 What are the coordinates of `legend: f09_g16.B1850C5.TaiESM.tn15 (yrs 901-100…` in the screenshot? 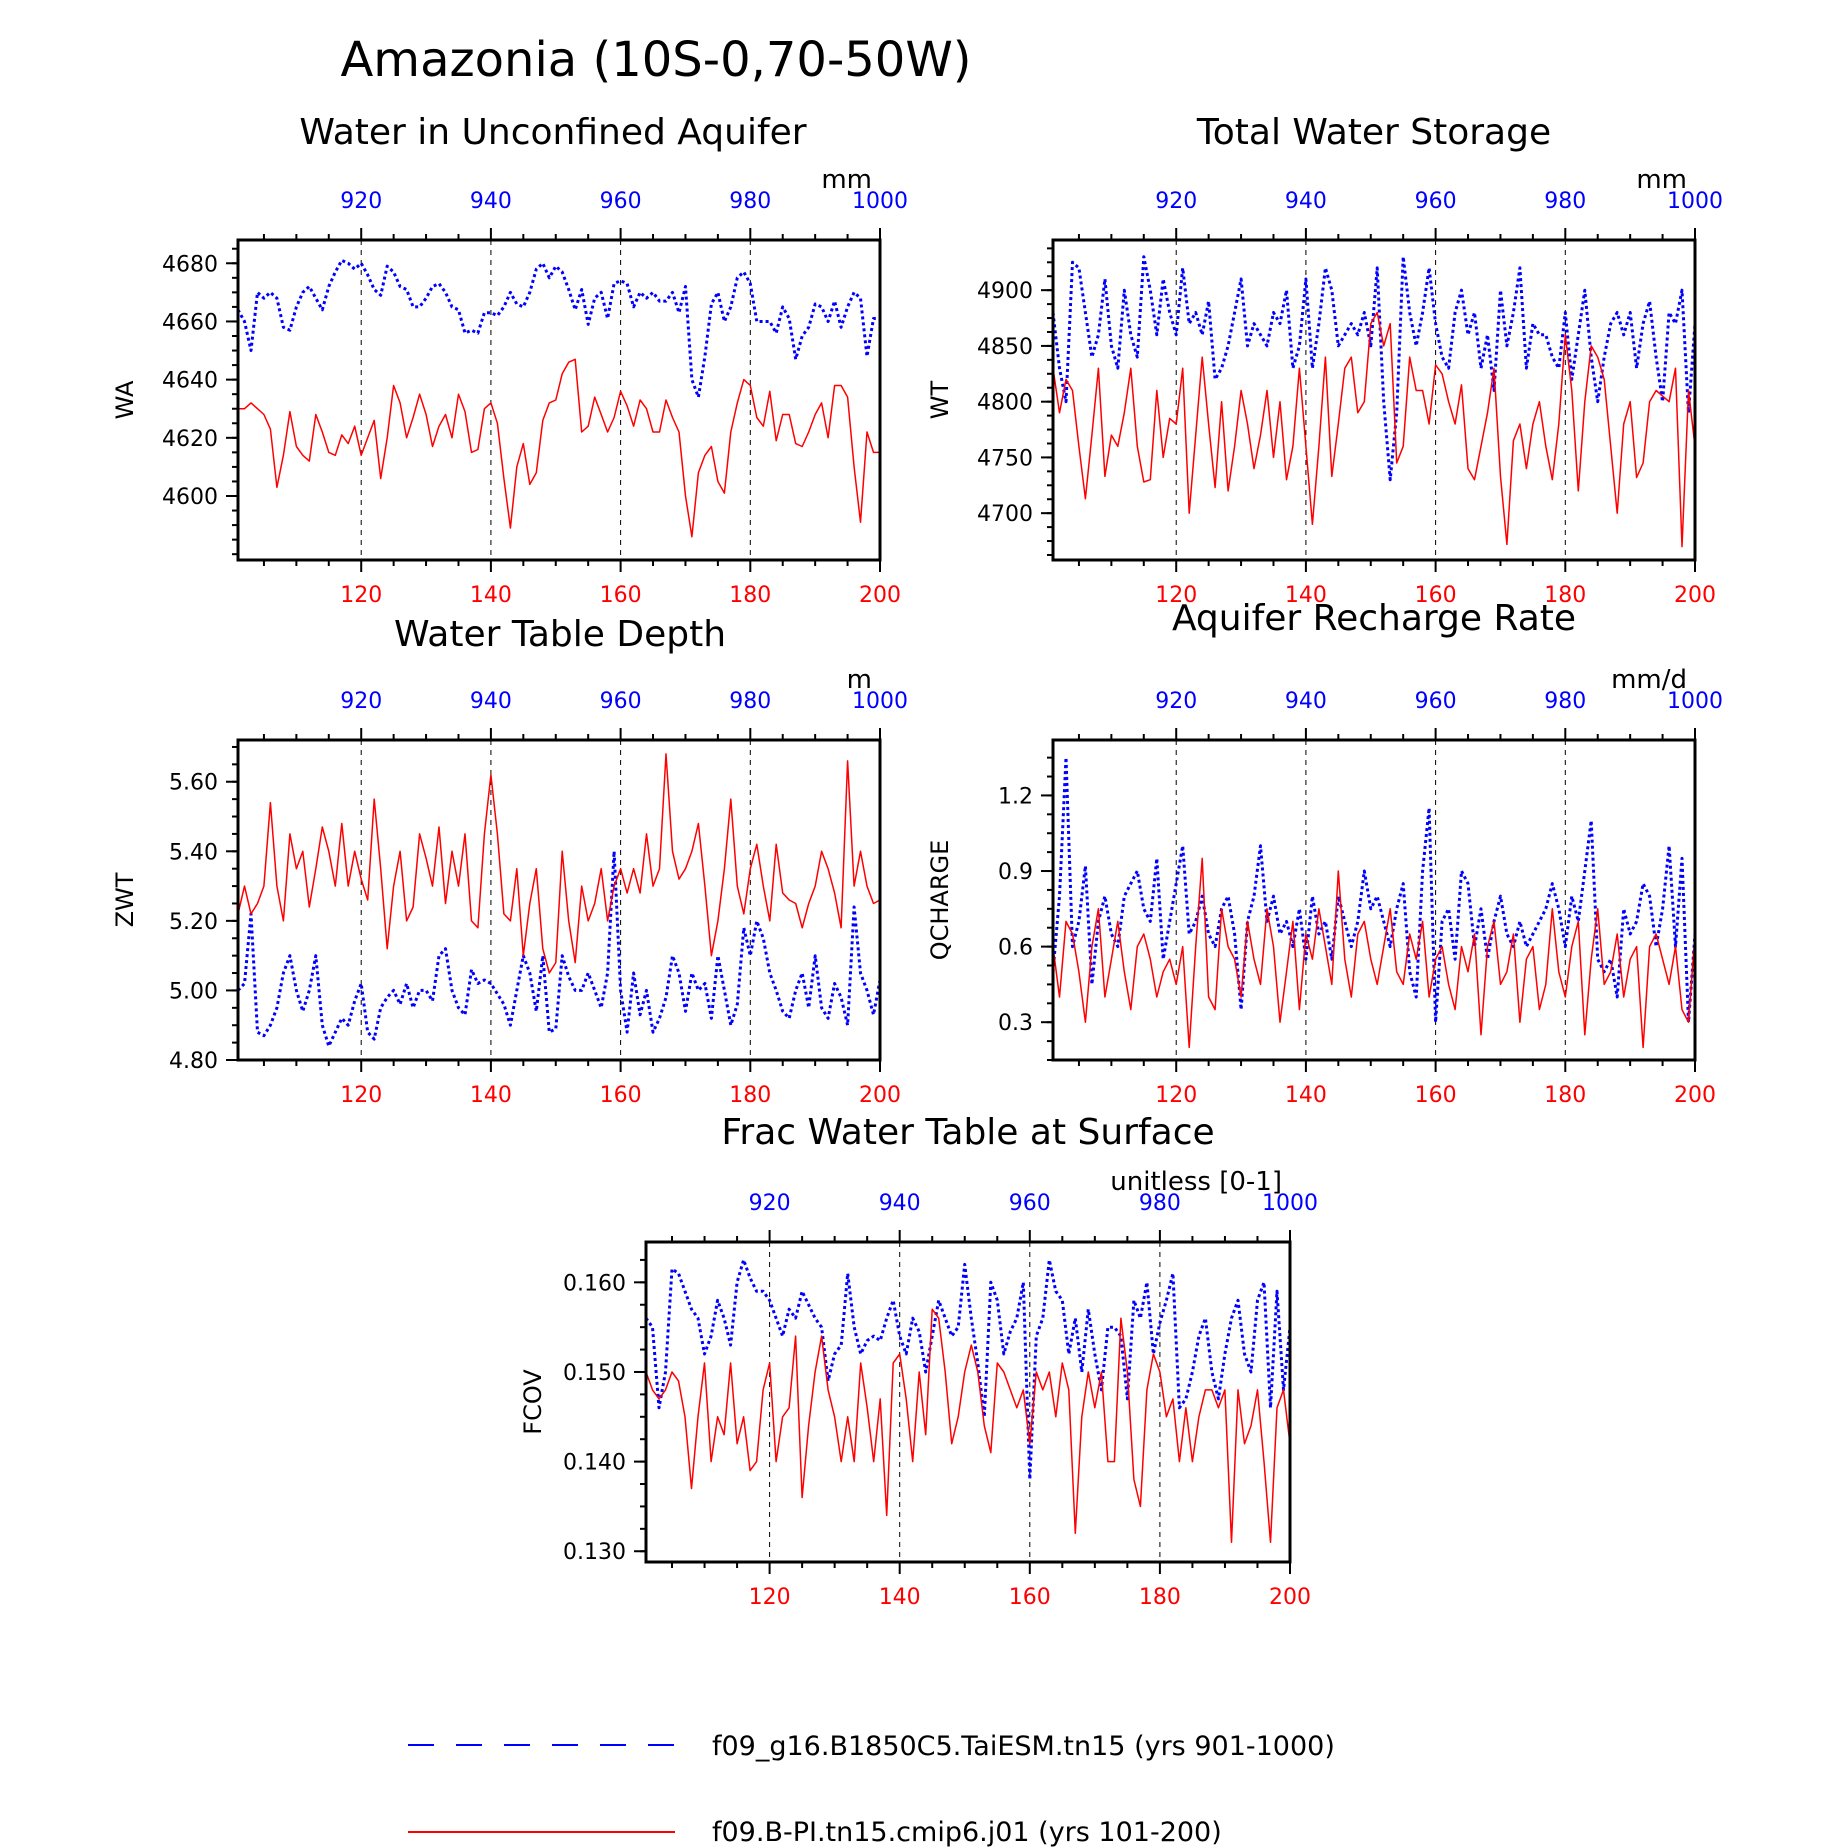 It's located at (871, 1789).